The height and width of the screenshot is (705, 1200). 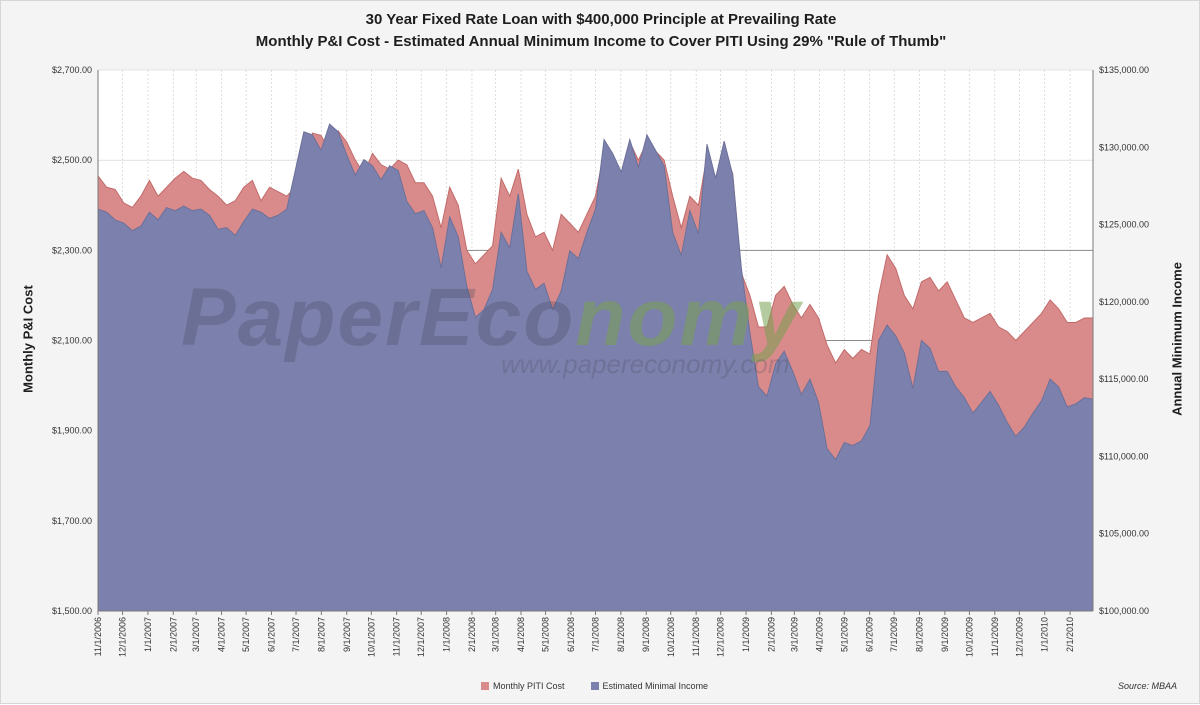 I want to click on x-tick-label: 10/1/2008, so click(x=671, y=637).